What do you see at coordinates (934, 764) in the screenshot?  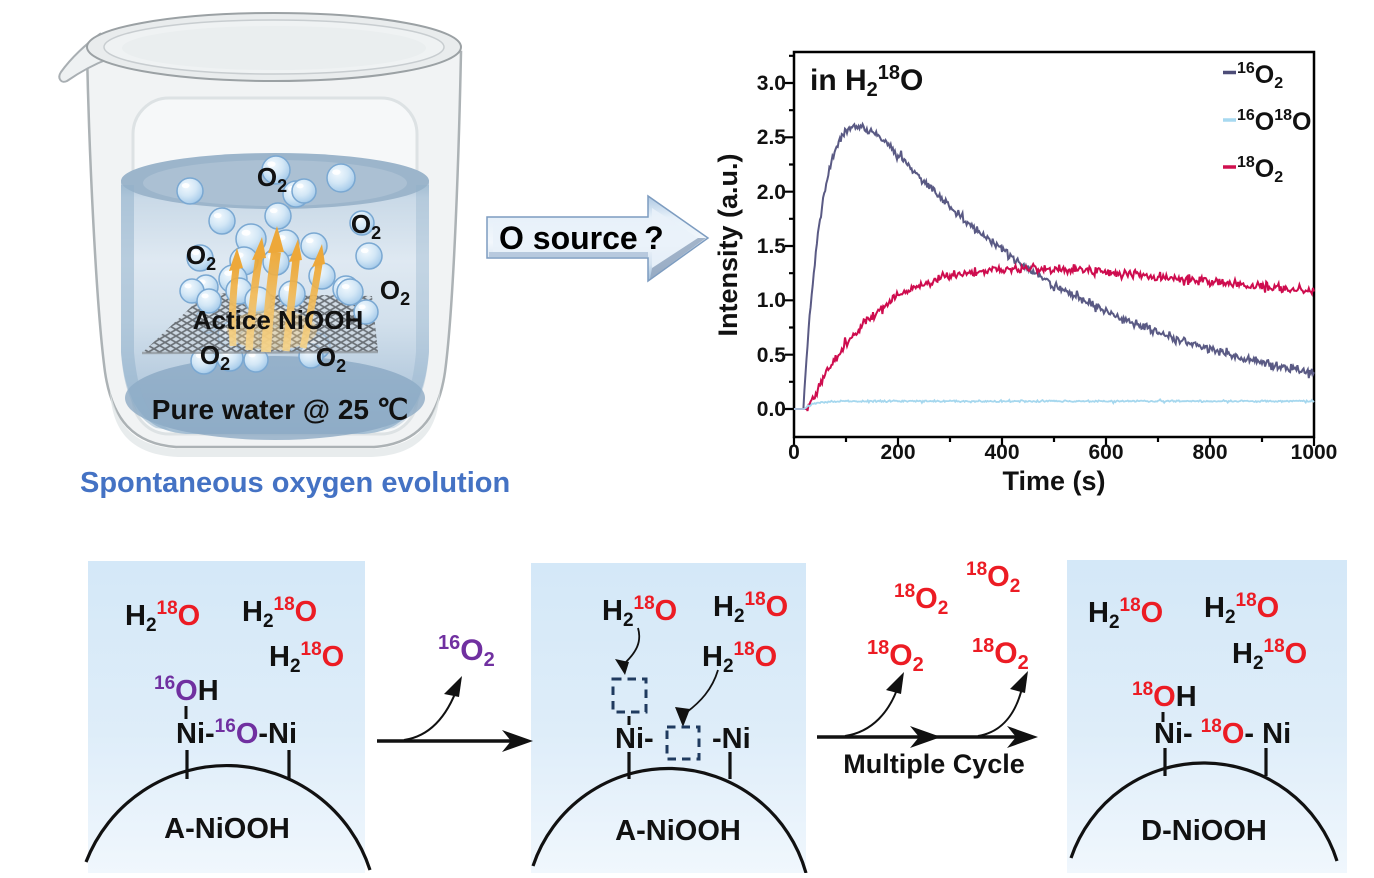 I see `svg-text: Multiple Cycle` at bounding box center [934, 764].